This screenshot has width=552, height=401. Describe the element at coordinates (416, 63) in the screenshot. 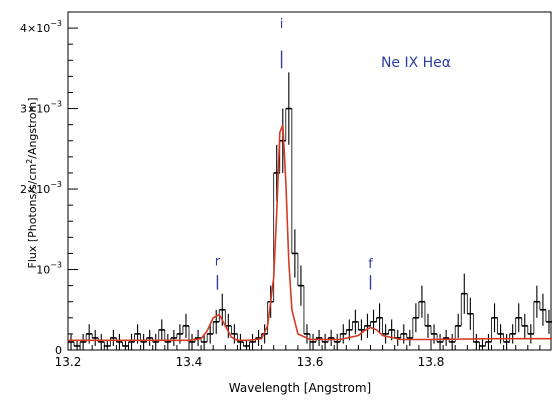

I see `chart-title: Ne IX Heα` at that location.